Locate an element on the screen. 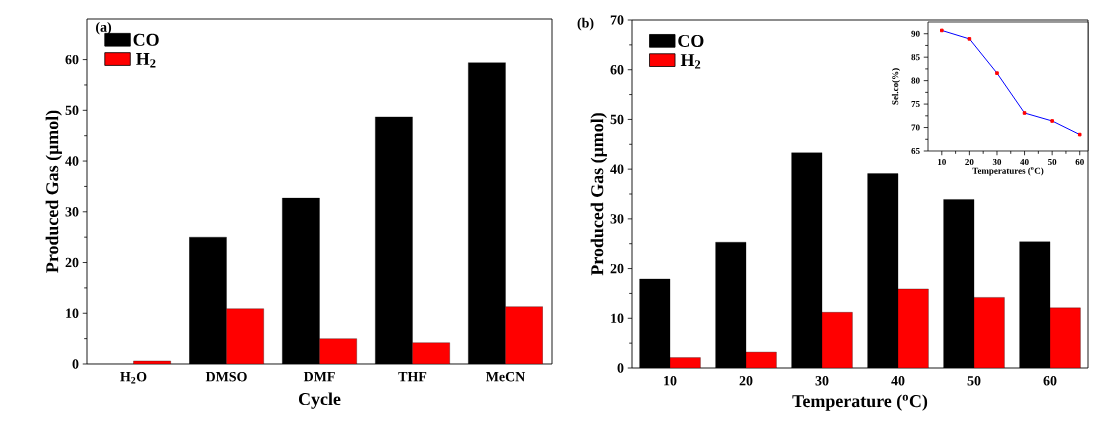 The width and height of the screenshot is (1094, 431). x-axis-title: Temperatures ($^{o}$C) is located at coordinates (1008, 171).